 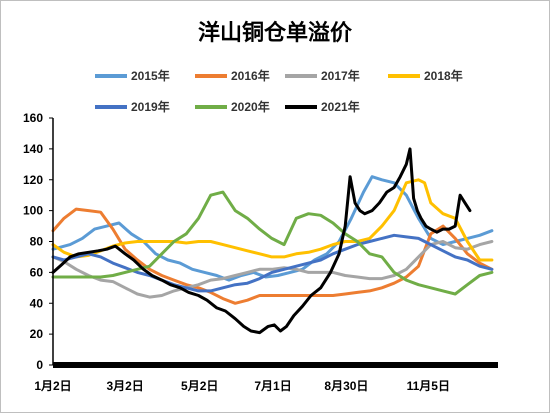 What do you see at coordinates (250, 75) in the screenshot?
I see `legend-label-1: 2016年` at bounding box center [250, 75].